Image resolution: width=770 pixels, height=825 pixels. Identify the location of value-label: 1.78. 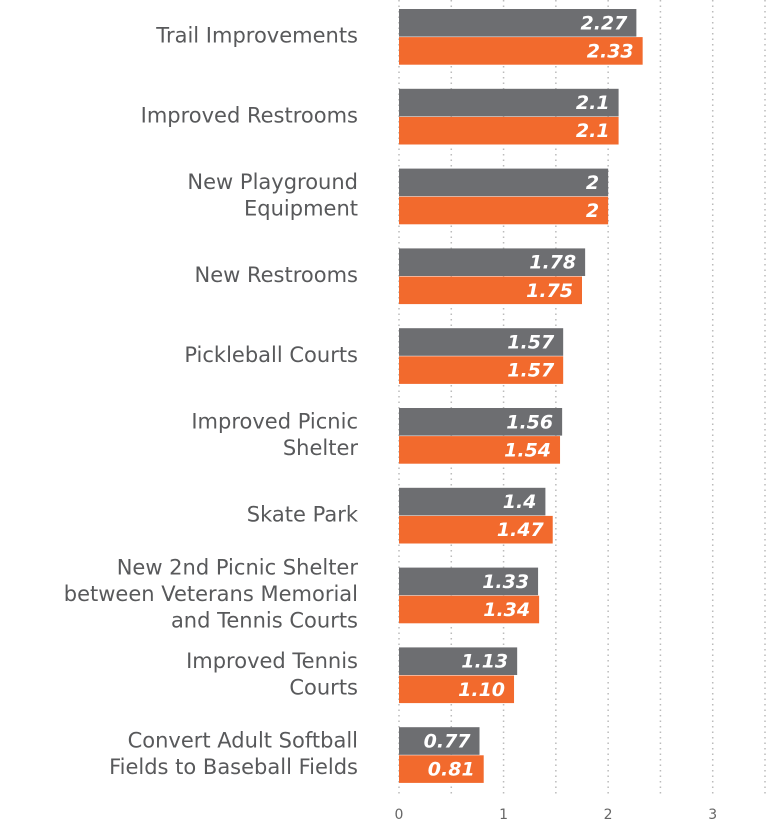
(552, 263).